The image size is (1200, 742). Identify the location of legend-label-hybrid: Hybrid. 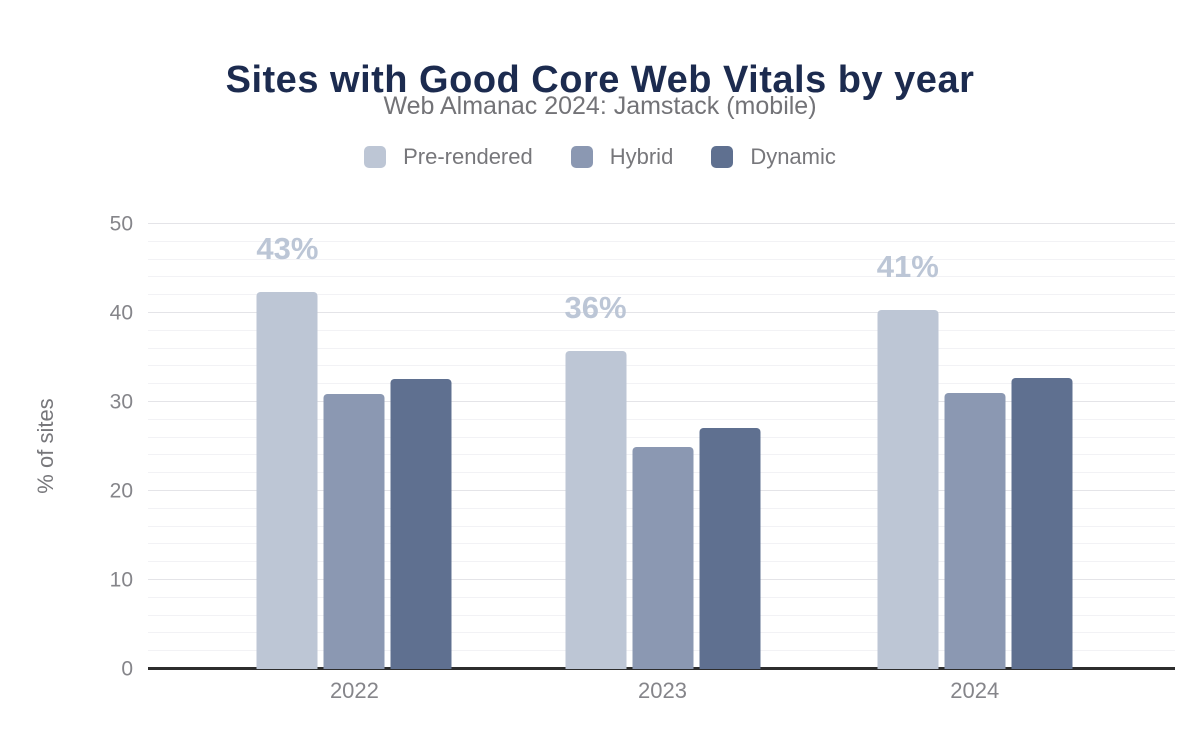
(641, 156).